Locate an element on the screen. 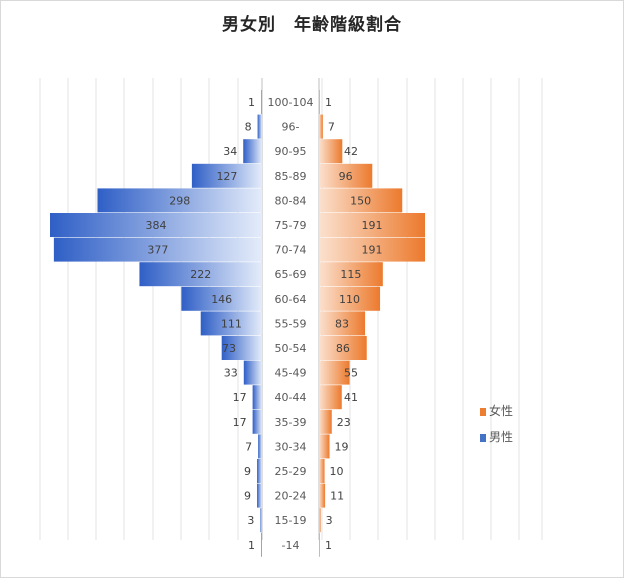  female-data-label: 86 is located at coordinates (343, 348).